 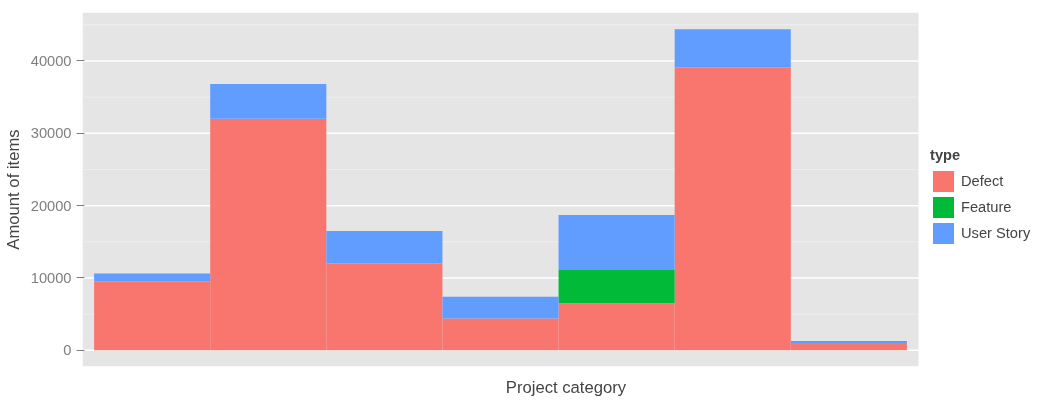 I want to click on legend-label: Defect, so click(x=982, y=181).